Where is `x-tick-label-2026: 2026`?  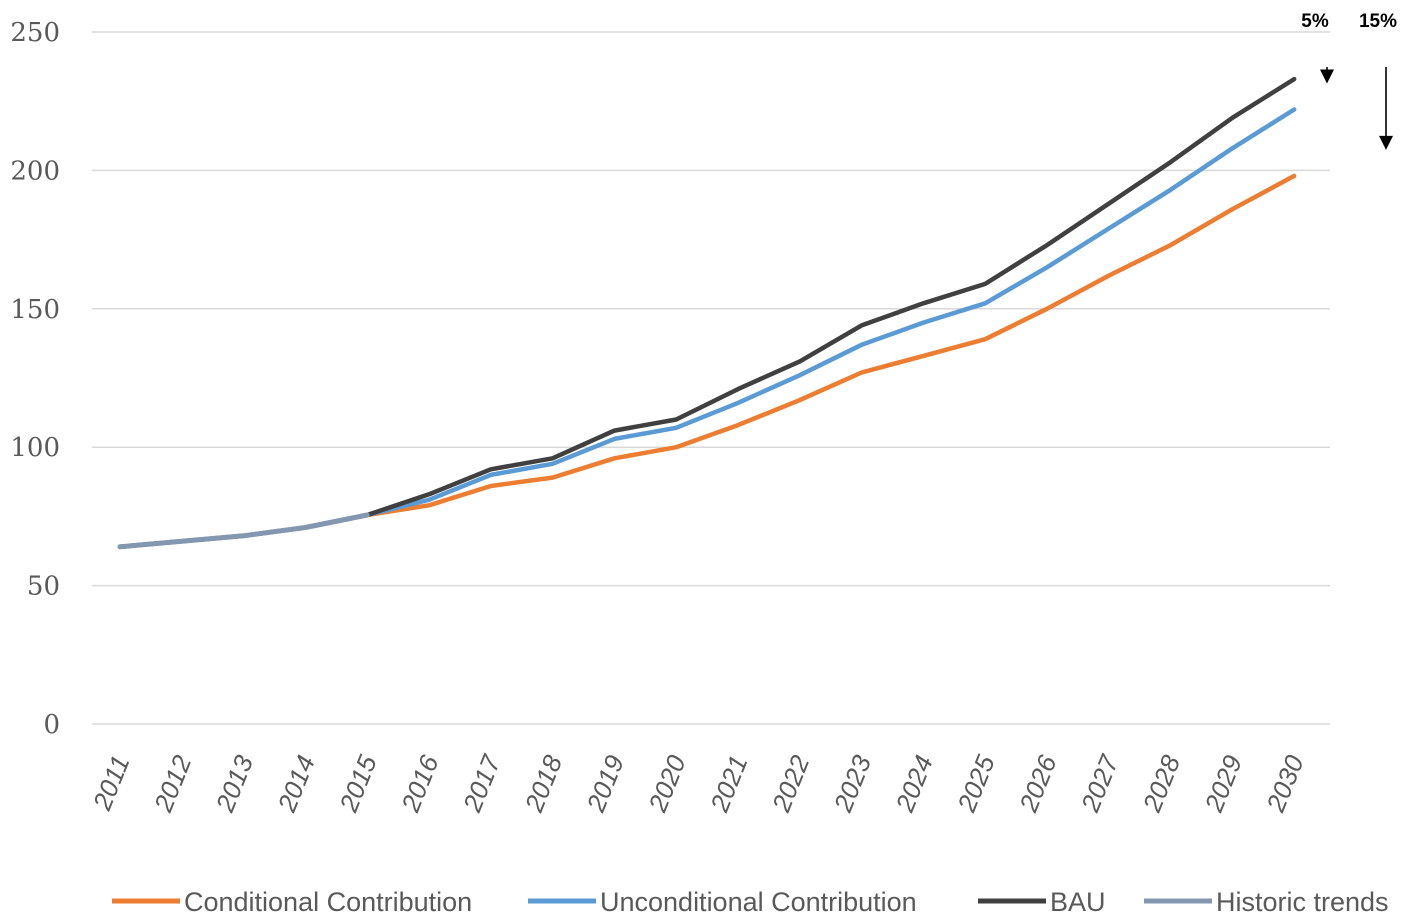 x-tick-label-2026: 2026 is located at coordinates (1038, 784).